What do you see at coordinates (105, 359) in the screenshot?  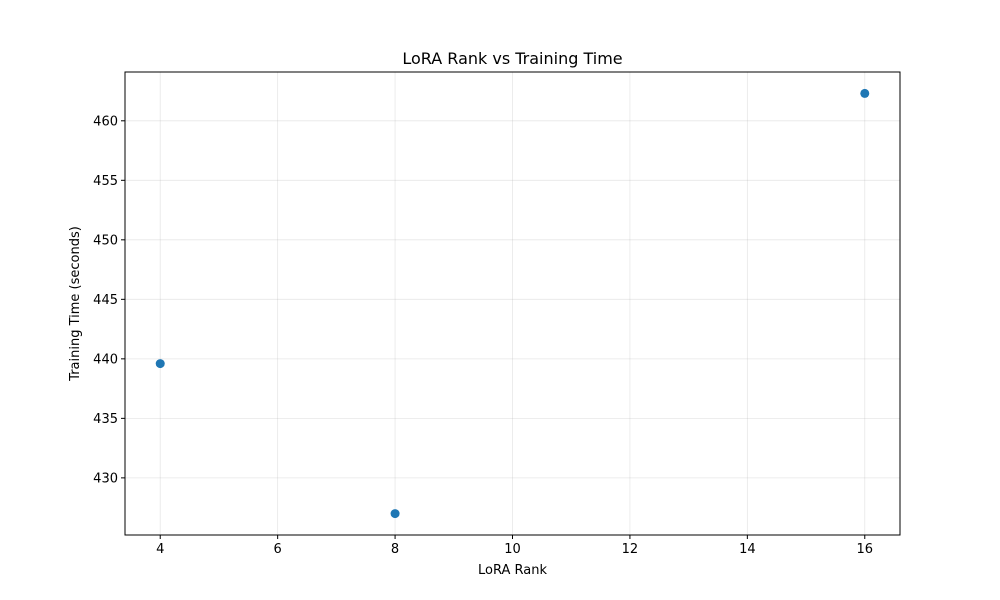 I see `y-tick-label: 440` at bounding box center [105, 359].